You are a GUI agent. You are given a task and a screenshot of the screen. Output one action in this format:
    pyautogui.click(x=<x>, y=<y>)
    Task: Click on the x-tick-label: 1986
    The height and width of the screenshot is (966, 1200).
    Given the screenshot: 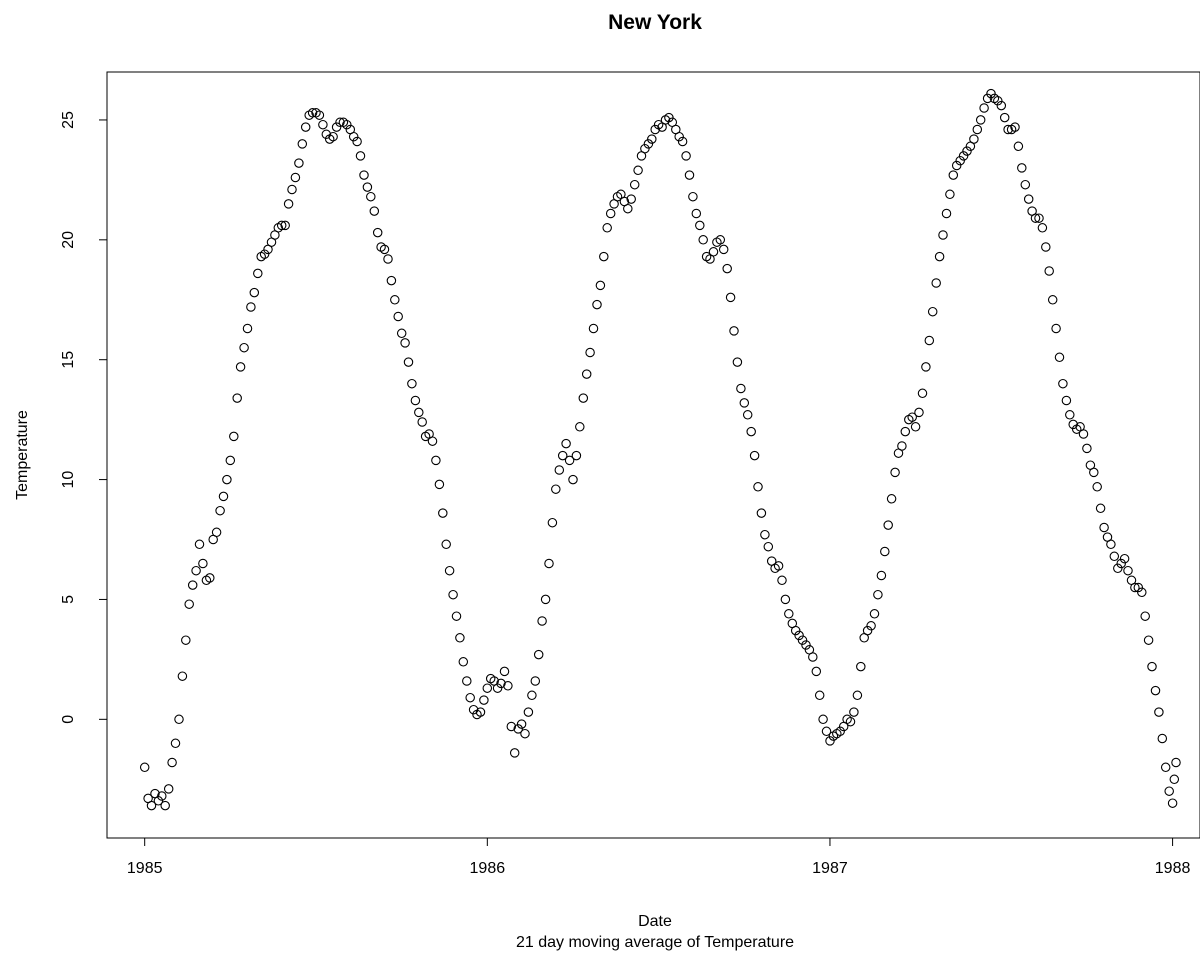 What is the action you would take?
    pyautogui.click(x=488, y=868)
    